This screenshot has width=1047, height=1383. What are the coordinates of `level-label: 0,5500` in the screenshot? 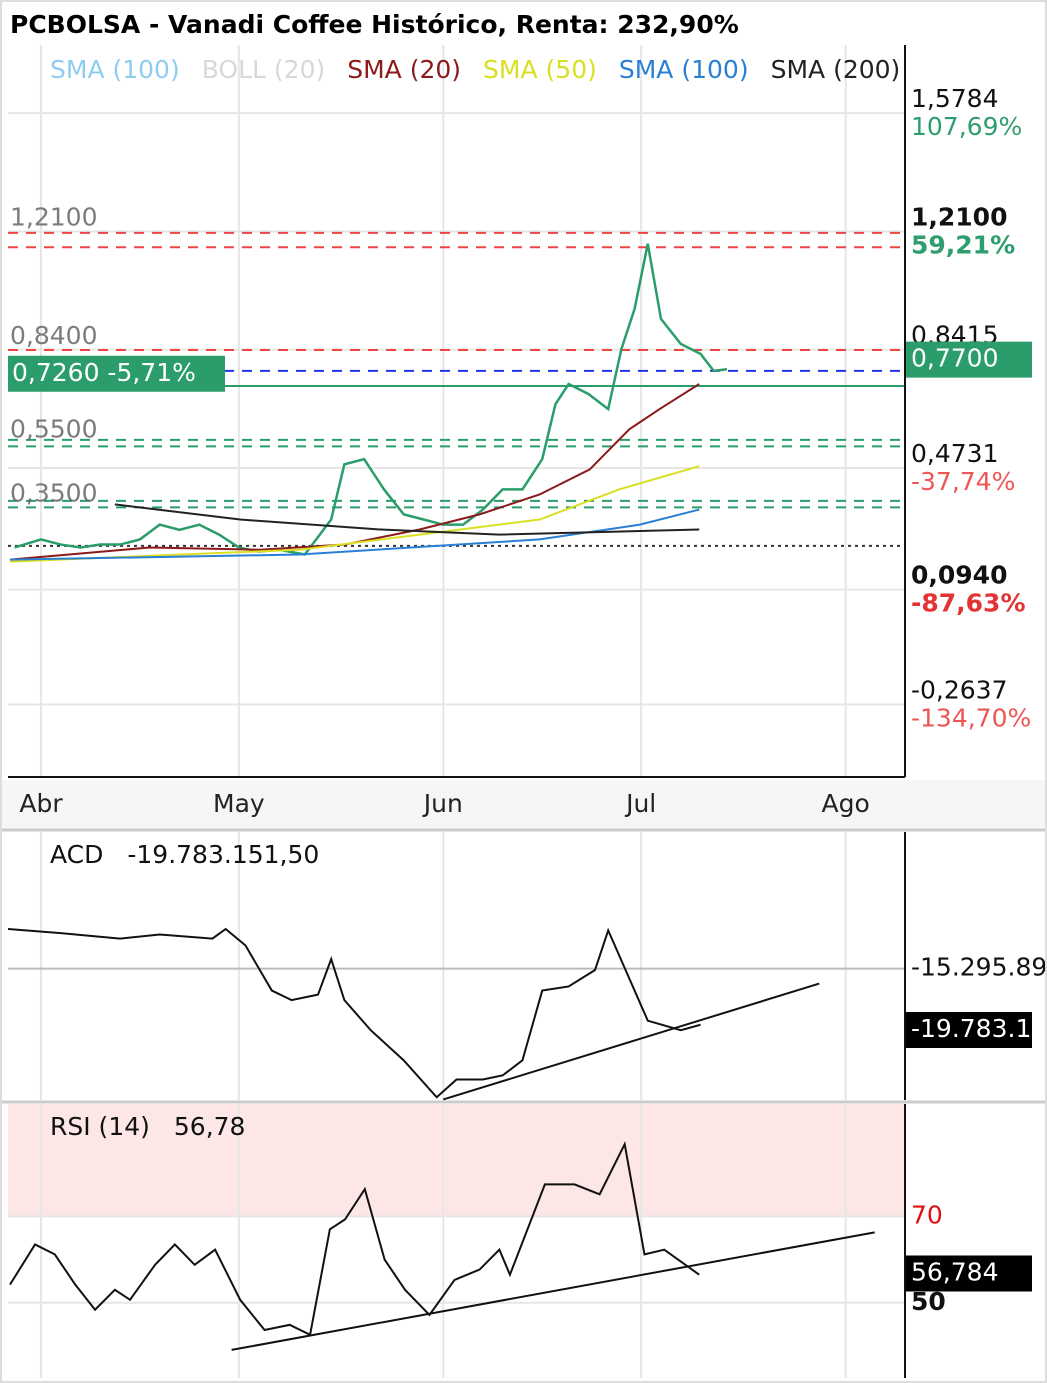 It's located at (53, 428).